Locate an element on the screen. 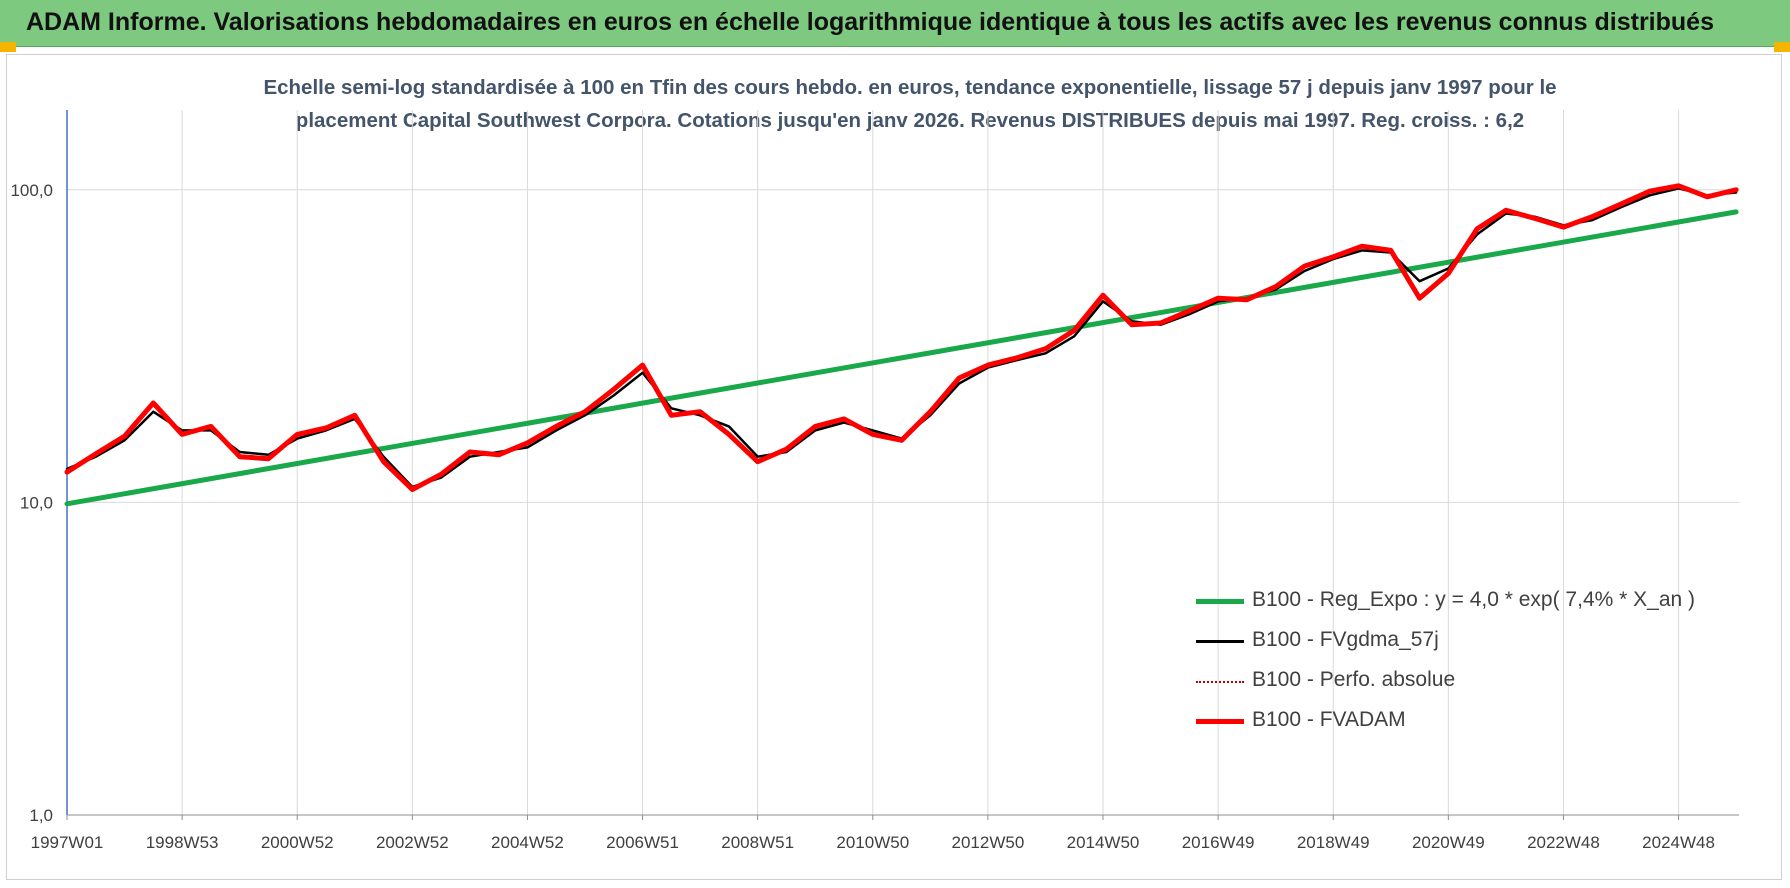  y-tick-label: 1,0 is located at coordinates (41, 815).